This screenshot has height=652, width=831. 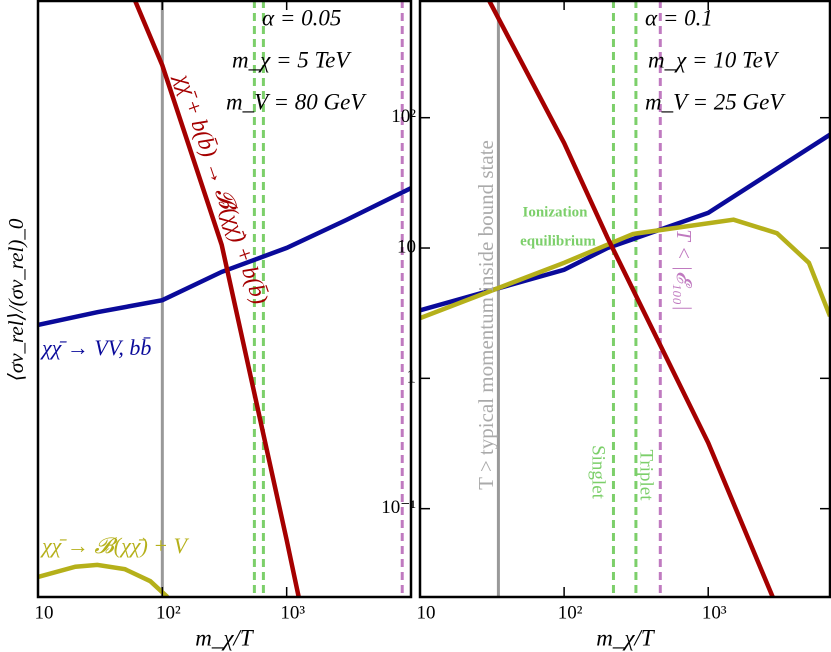 I want to click on annotation: α = 0.05, so click(x=301, y=17).